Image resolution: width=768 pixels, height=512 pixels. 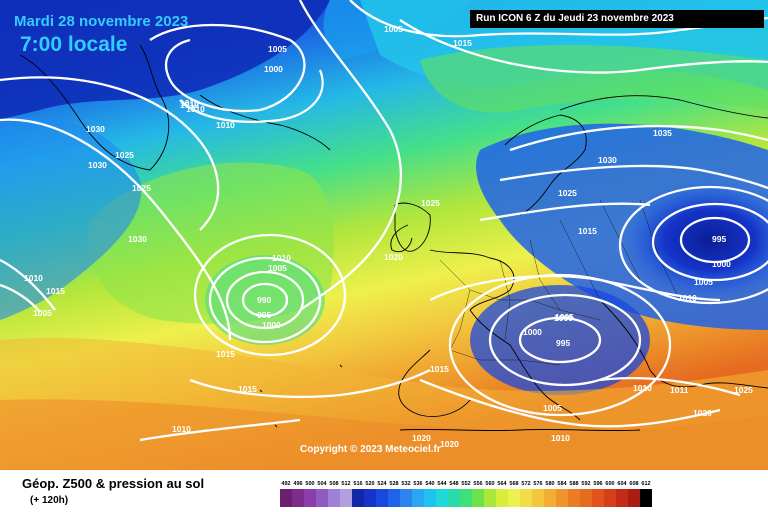 What do you see at coordinates (358, 484) in the screenshot?
I see `legend-value: 516` at bounding box center [358, 484].